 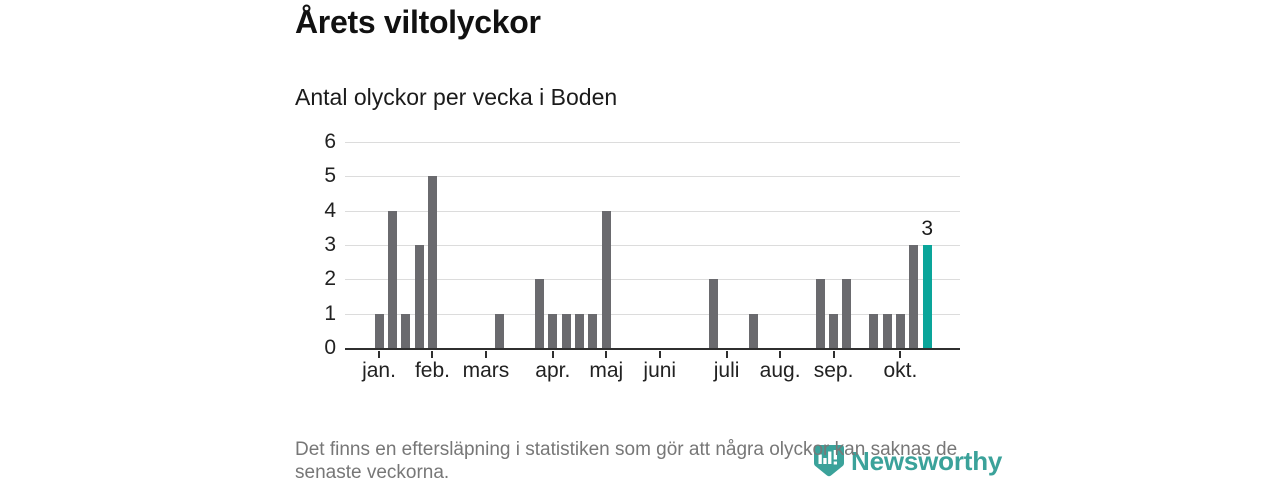 What do you see at coordinates (900, 370) in the screenshot?
I see `x-axis-label-okt: okt.` at bounding box center [900, 370].